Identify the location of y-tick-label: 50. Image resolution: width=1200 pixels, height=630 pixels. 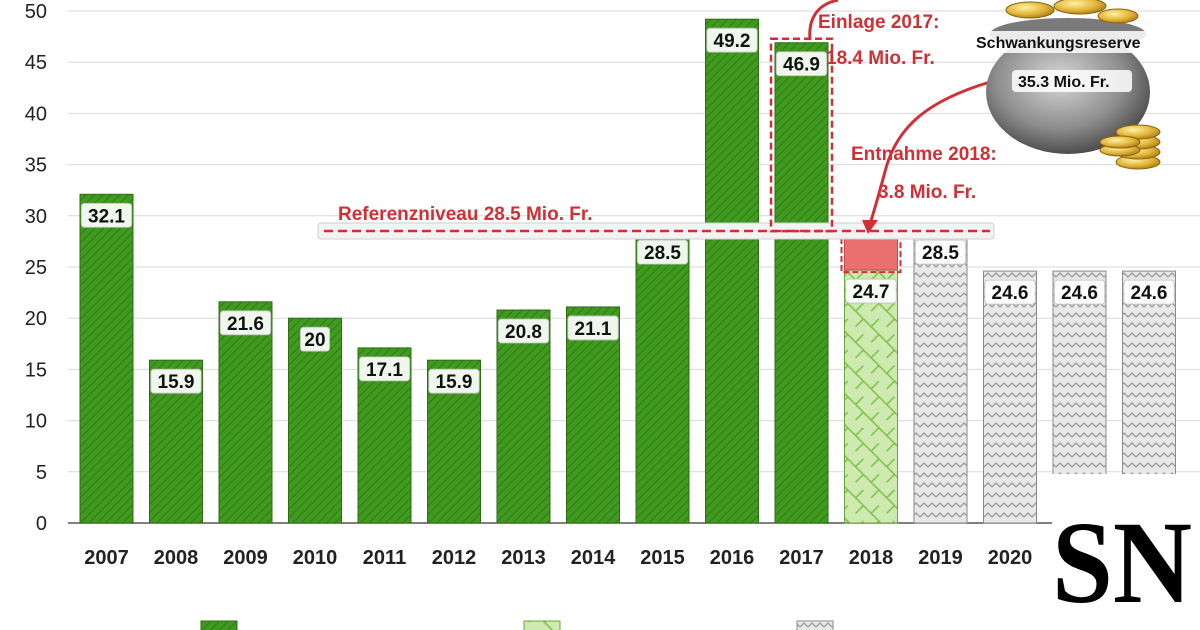
(36, 12).